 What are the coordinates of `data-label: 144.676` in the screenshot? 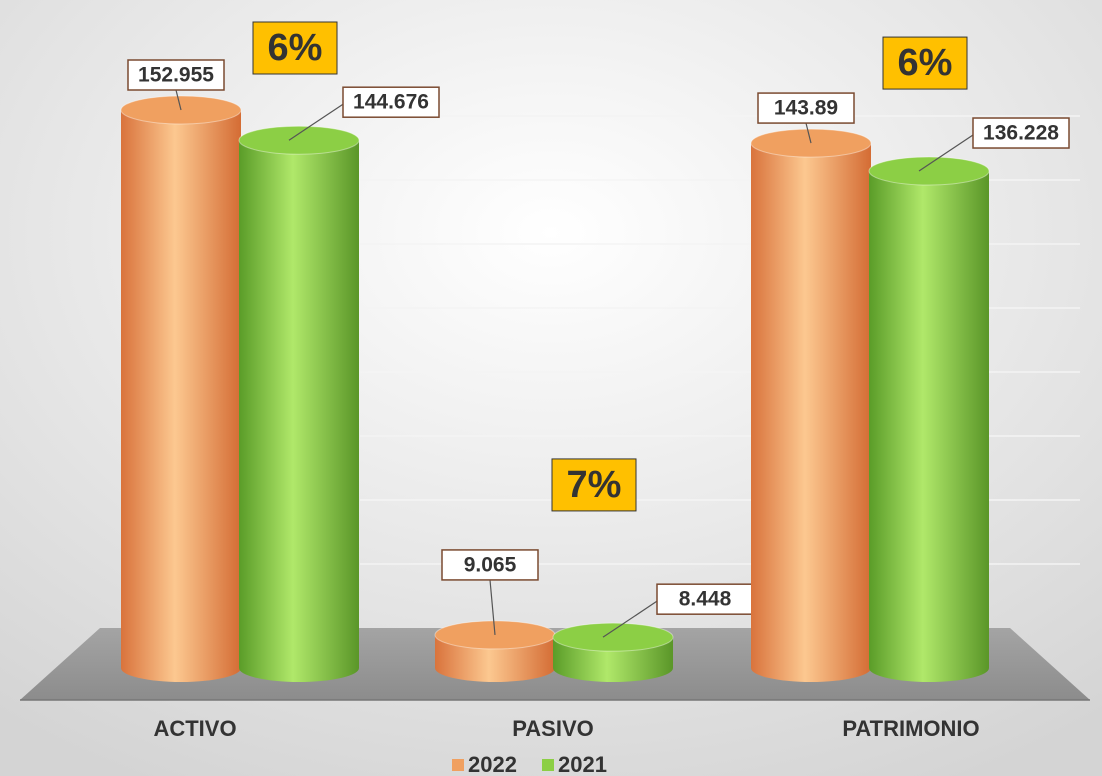 It's located at (391, 102).